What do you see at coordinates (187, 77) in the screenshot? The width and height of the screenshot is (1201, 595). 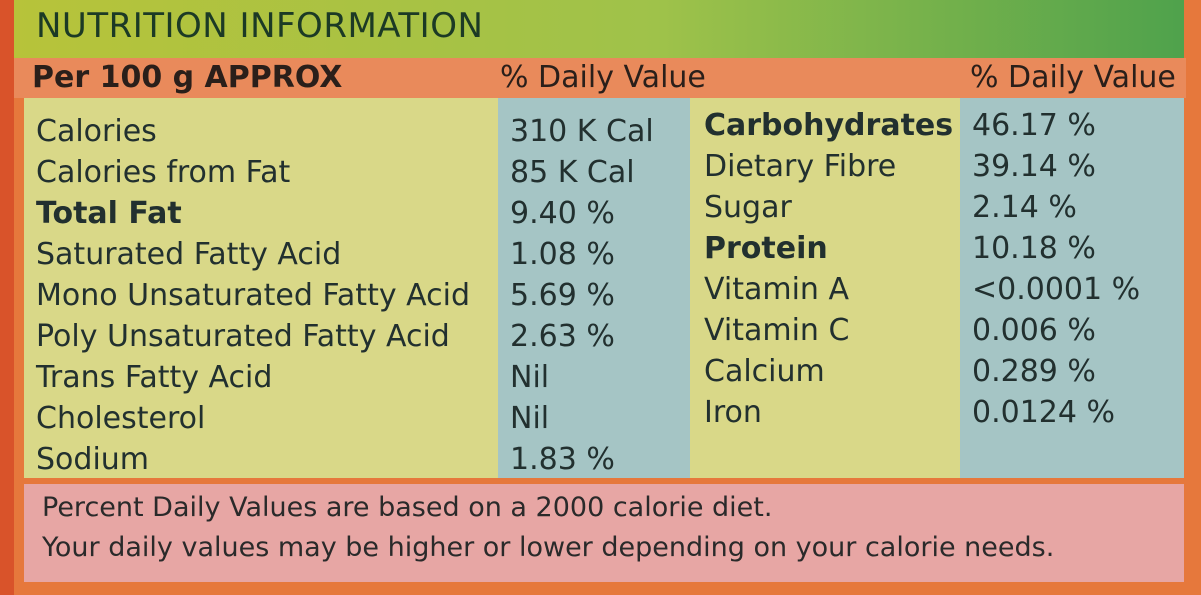 I see `per-serving-label: Per 100 g APPROX` at bounding box center [187, 77].